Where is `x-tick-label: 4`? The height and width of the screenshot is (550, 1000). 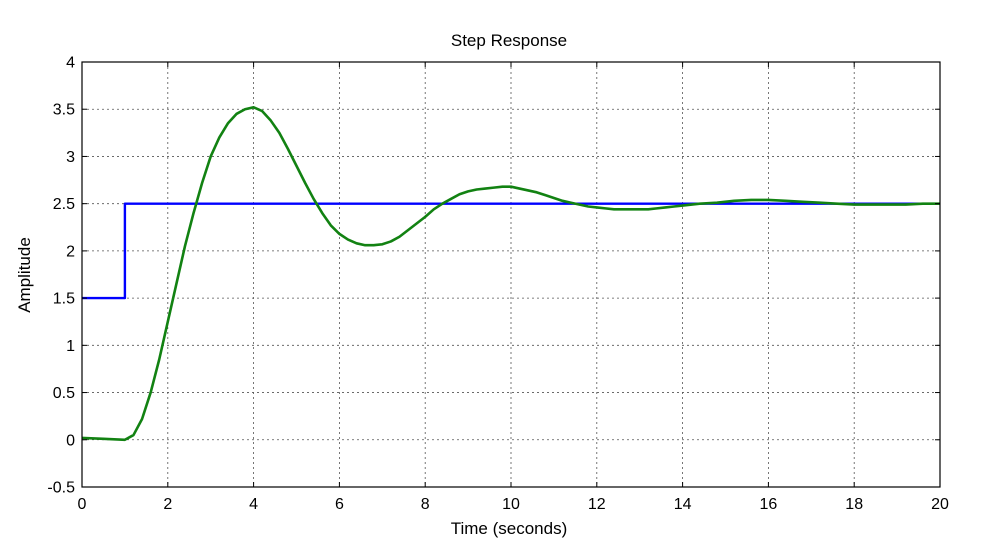 x-tick-label: 4 is located at coordinates (253, 504).